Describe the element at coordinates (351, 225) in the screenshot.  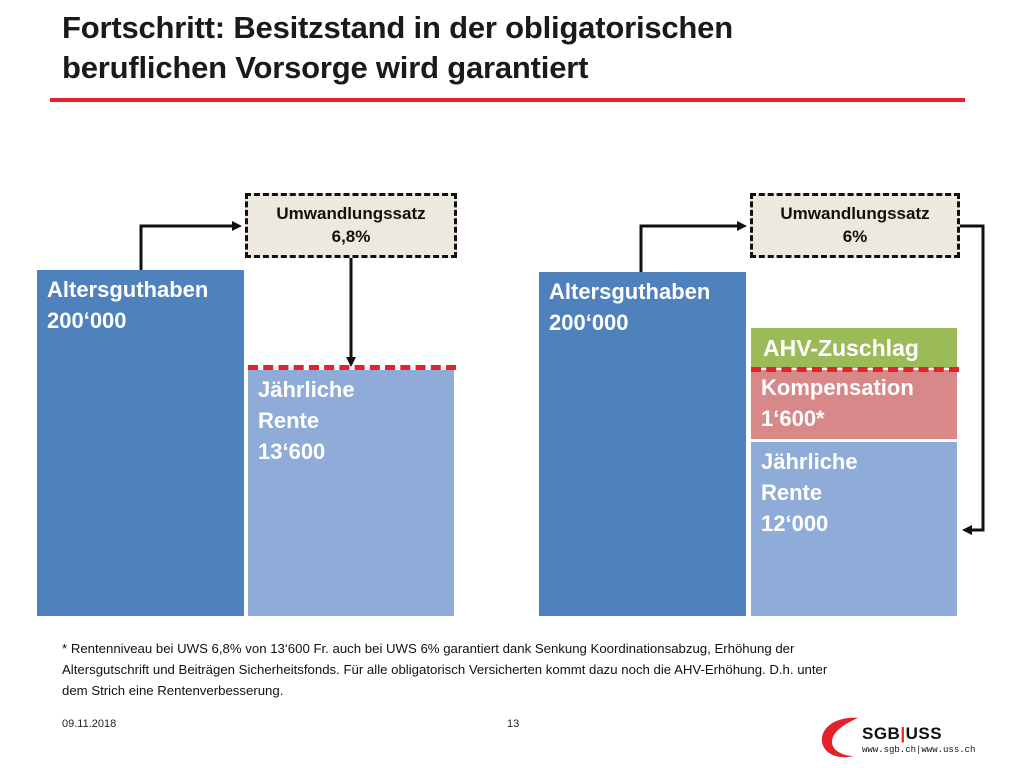
I see `left-conversion-rate-box: Umwandlungssatz 6,8%` at that location.